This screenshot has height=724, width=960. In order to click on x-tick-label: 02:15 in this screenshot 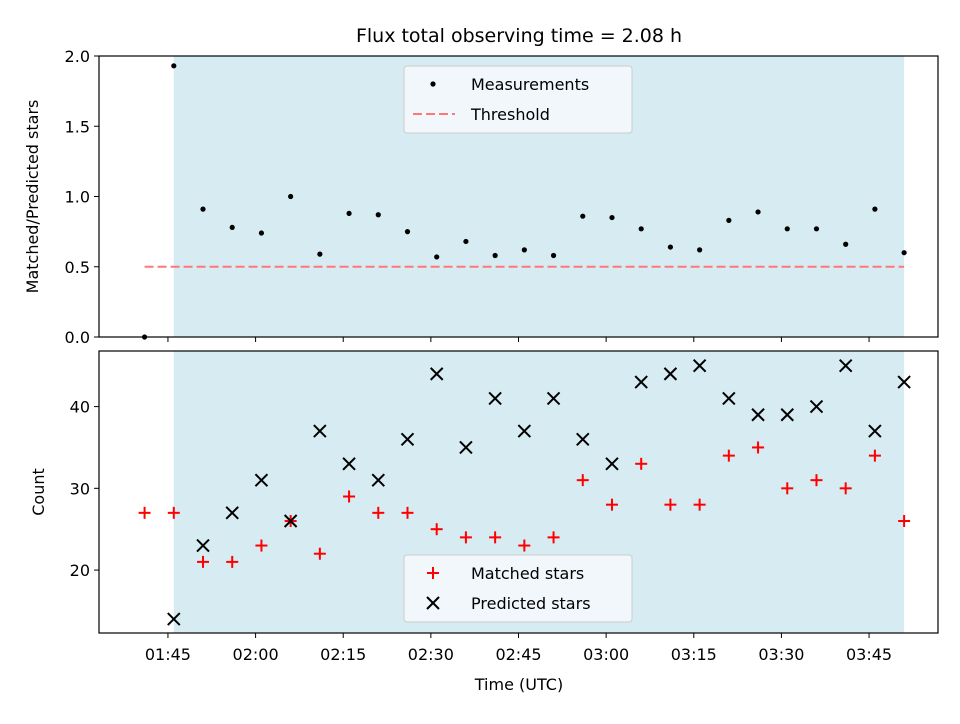, I will do `click(343, 654)`.